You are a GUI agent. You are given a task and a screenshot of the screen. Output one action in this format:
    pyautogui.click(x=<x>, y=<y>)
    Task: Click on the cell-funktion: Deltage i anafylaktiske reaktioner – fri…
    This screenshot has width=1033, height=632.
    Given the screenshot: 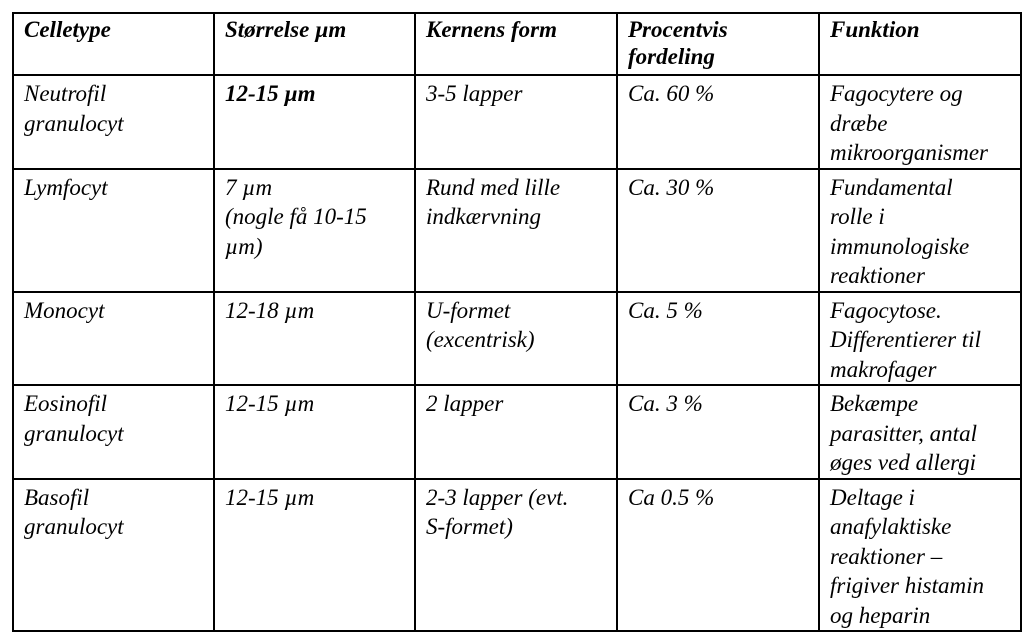 What is the action you would take?
    pyautogui.click(x=920, y=554)
    